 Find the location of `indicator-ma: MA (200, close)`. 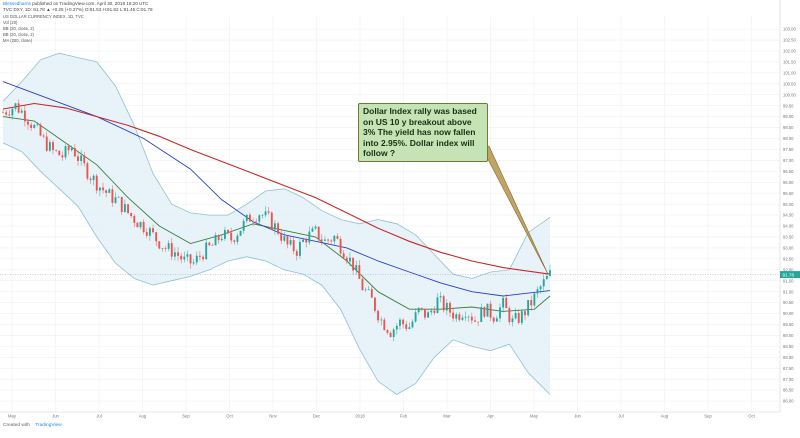

indicator-ma: MA (200, close) is located at coordinates (18, 40).